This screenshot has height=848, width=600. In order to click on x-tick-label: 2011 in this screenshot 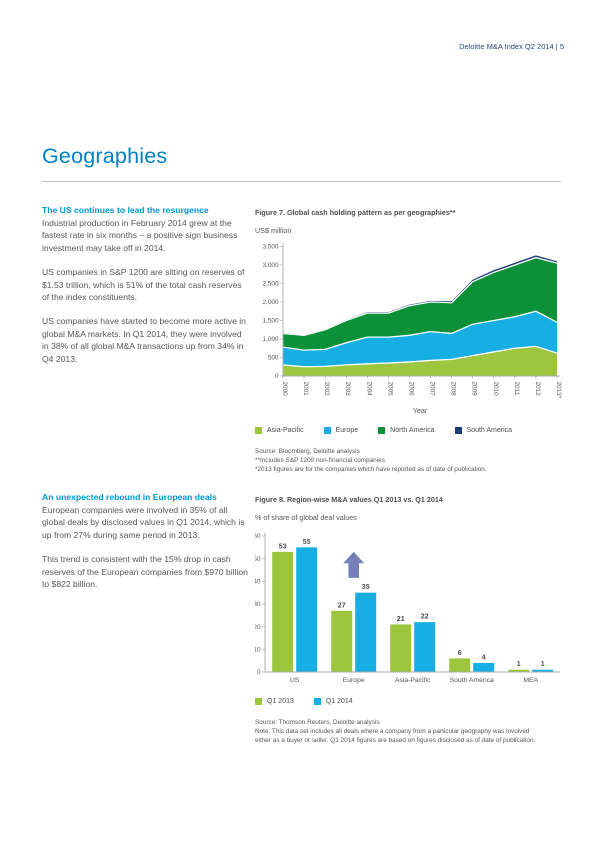, I will do `click(516, 389)`.